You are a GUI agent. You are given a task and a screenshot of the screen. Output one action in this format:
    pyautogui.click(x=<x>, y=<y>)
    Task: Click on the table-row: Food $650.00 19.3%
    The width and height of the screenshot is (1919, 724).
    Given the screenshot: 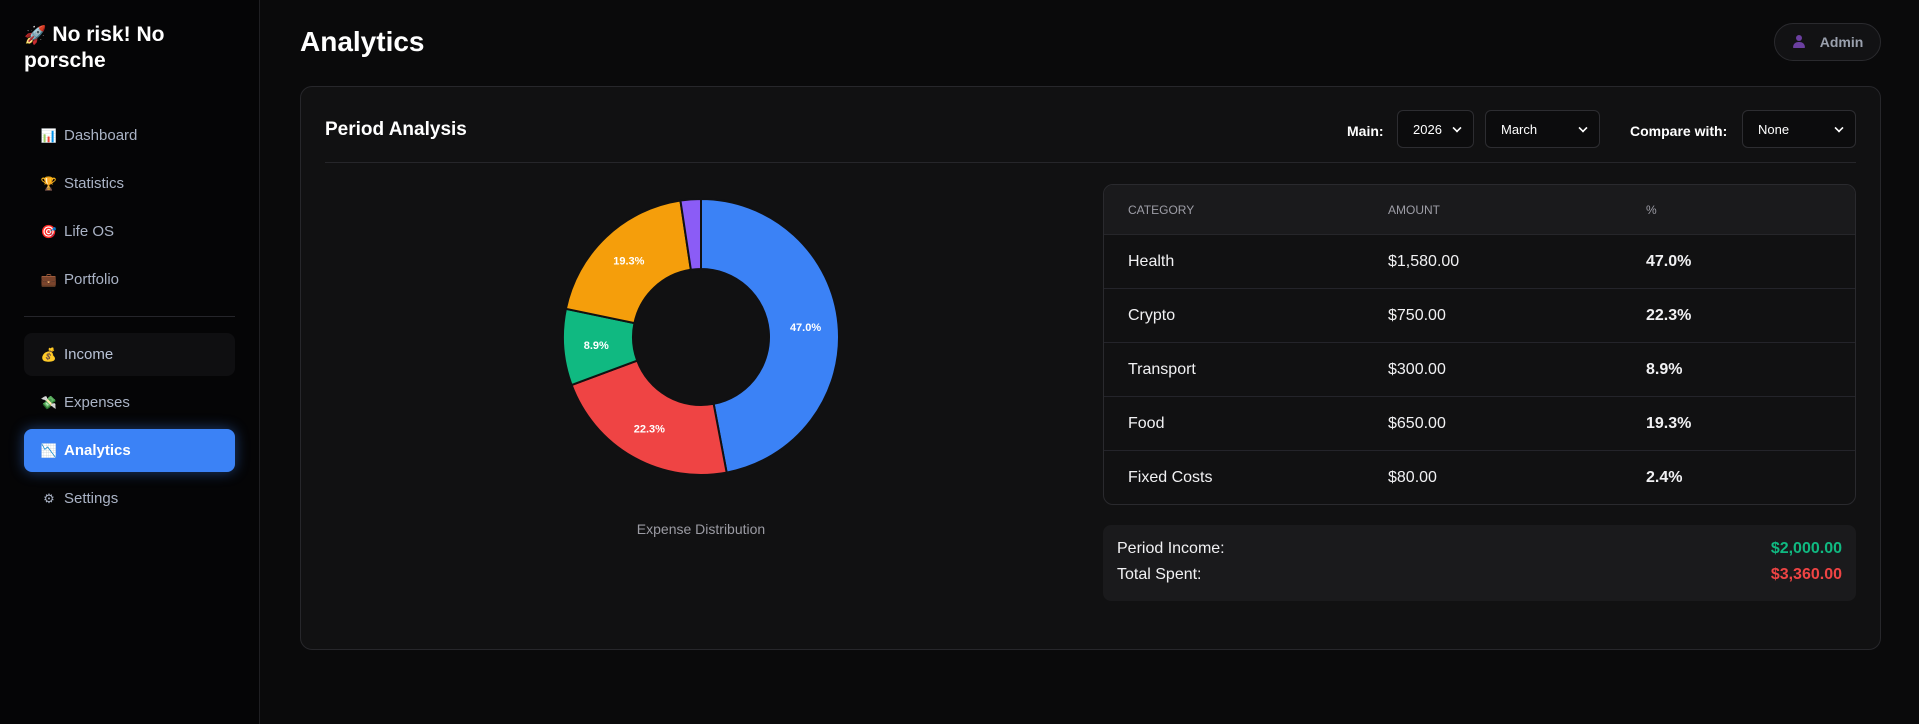 What is the action you would take?
    pyautogui.click(x=1479, y=424)
    